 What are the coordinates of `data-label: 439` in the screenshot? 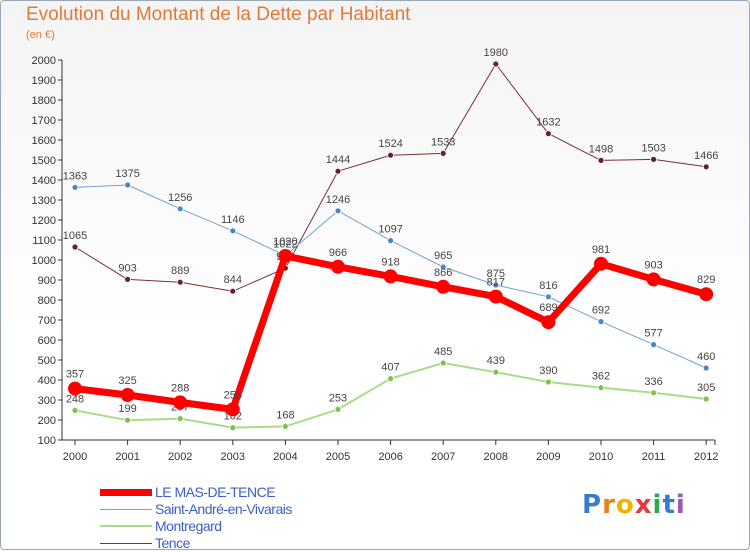 It's located at (496, 361).